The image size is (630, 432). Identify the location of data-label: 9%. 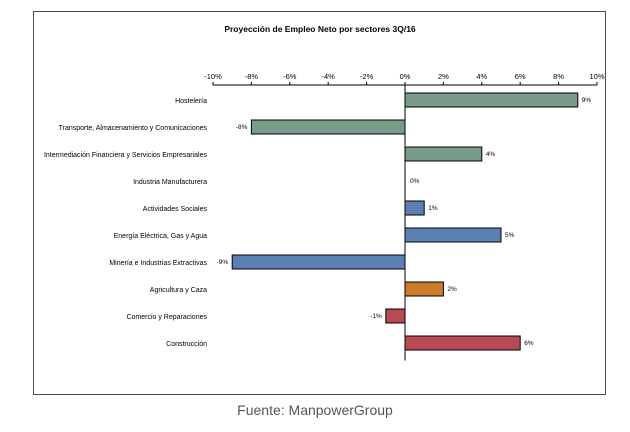
(587, 100).